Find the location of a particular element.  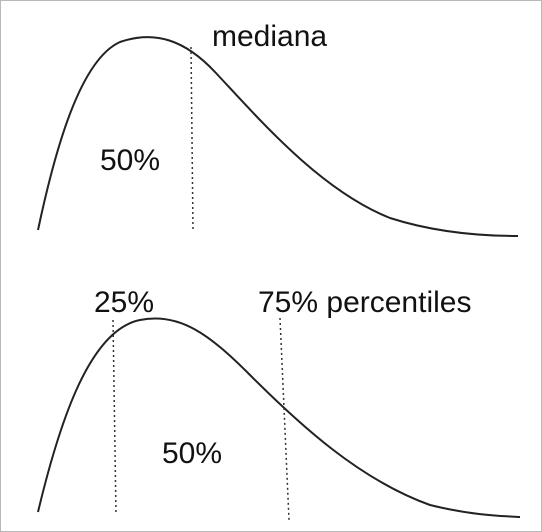

p25-label: 25% is located at coordinates (124, 302).